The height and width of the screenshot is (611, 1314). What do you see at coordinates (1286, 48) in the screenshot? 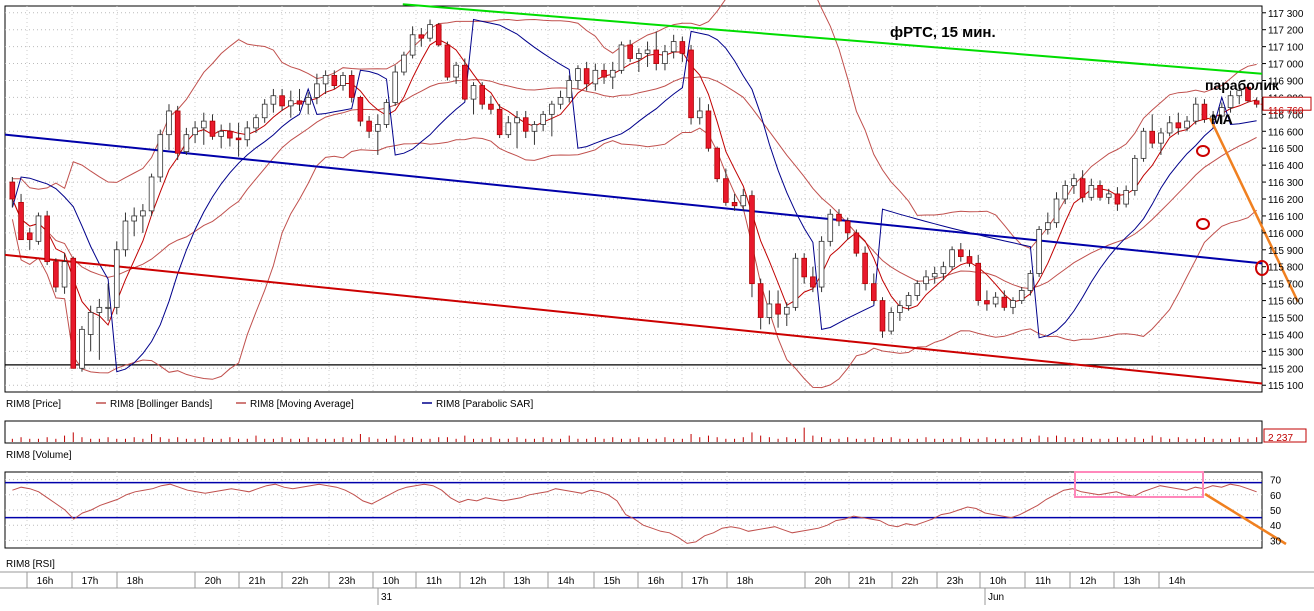
I see `price-tick-label: 117 100` at bounding box center [1286, 48].